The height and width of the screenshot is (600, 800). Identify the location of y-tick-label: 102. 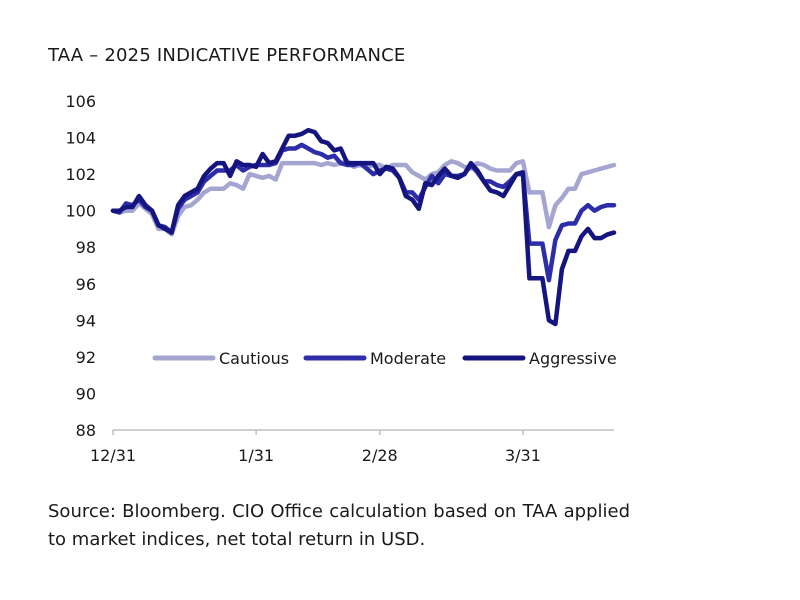
(80, 174).